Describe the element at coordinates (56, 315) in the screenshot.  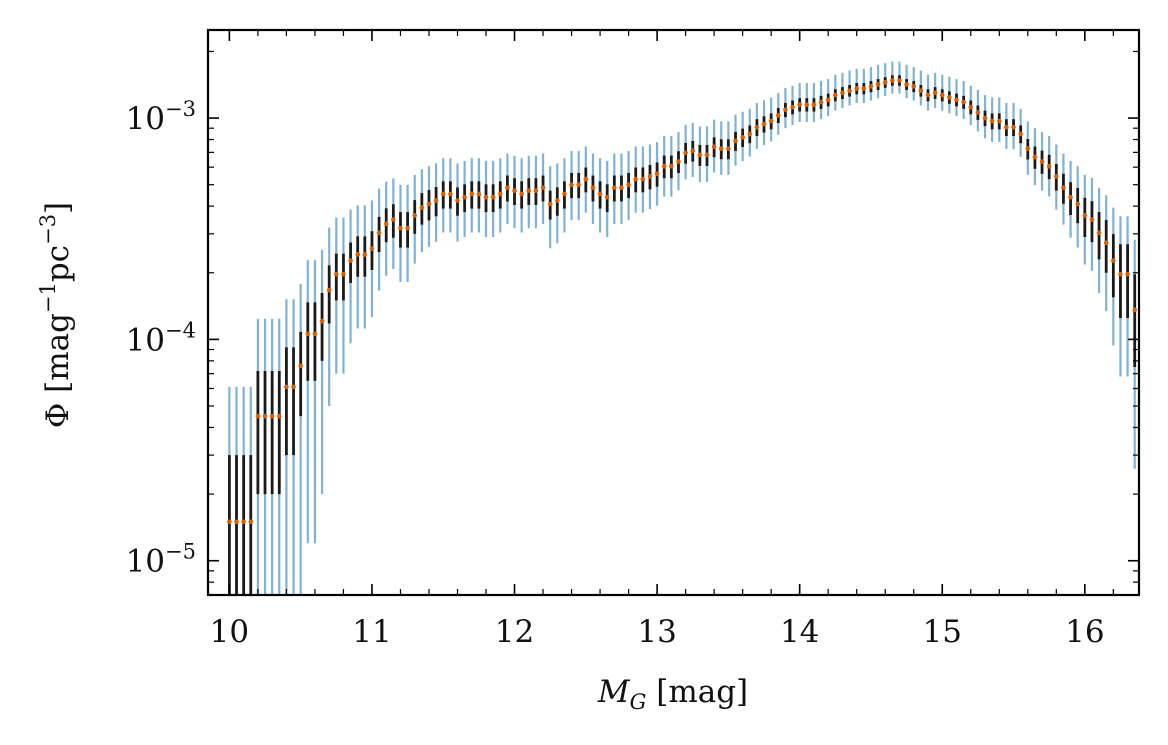
I see `y-axis-label: Φ [mag−1pc−3]` at that location.